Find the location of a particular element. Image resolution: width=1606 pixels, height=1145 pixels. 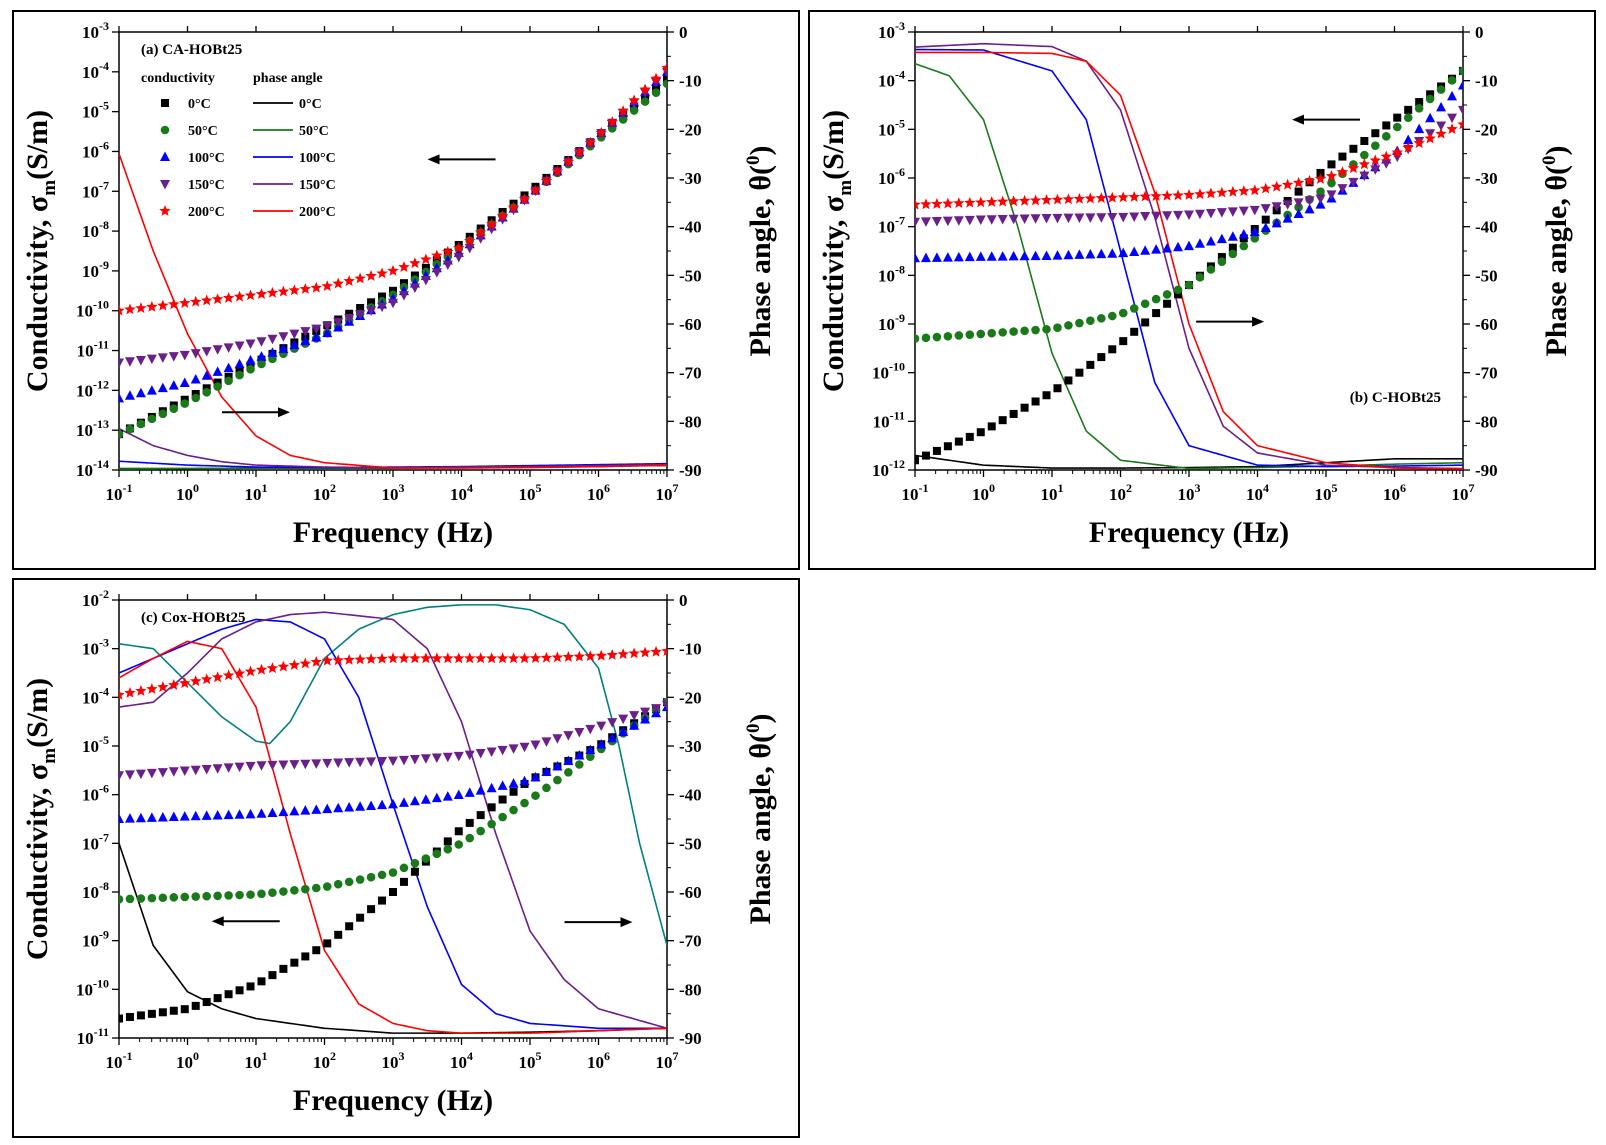

panel-title: (a) CA-HOBt25 is located at coordinates (191, 50).